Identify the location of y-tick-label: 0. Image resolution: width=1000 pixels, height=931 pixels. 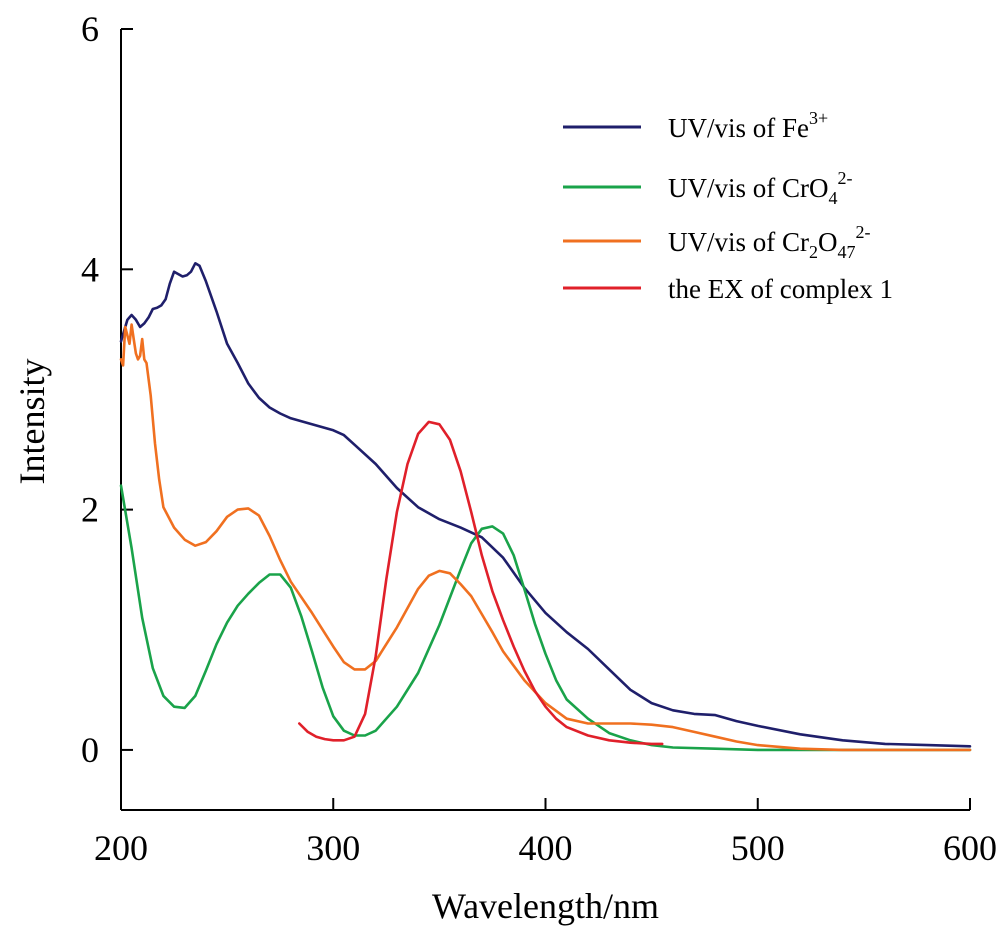
(90, 750).